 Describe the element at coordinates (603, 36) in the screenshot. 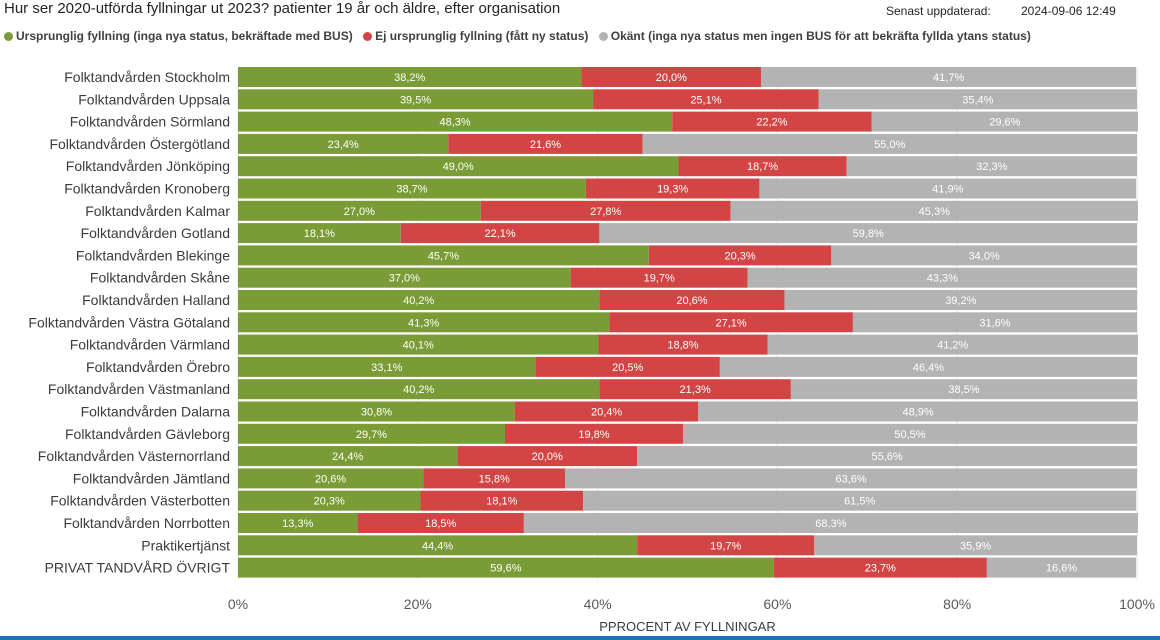

I see `legend-dot-gray-icon` at that location.